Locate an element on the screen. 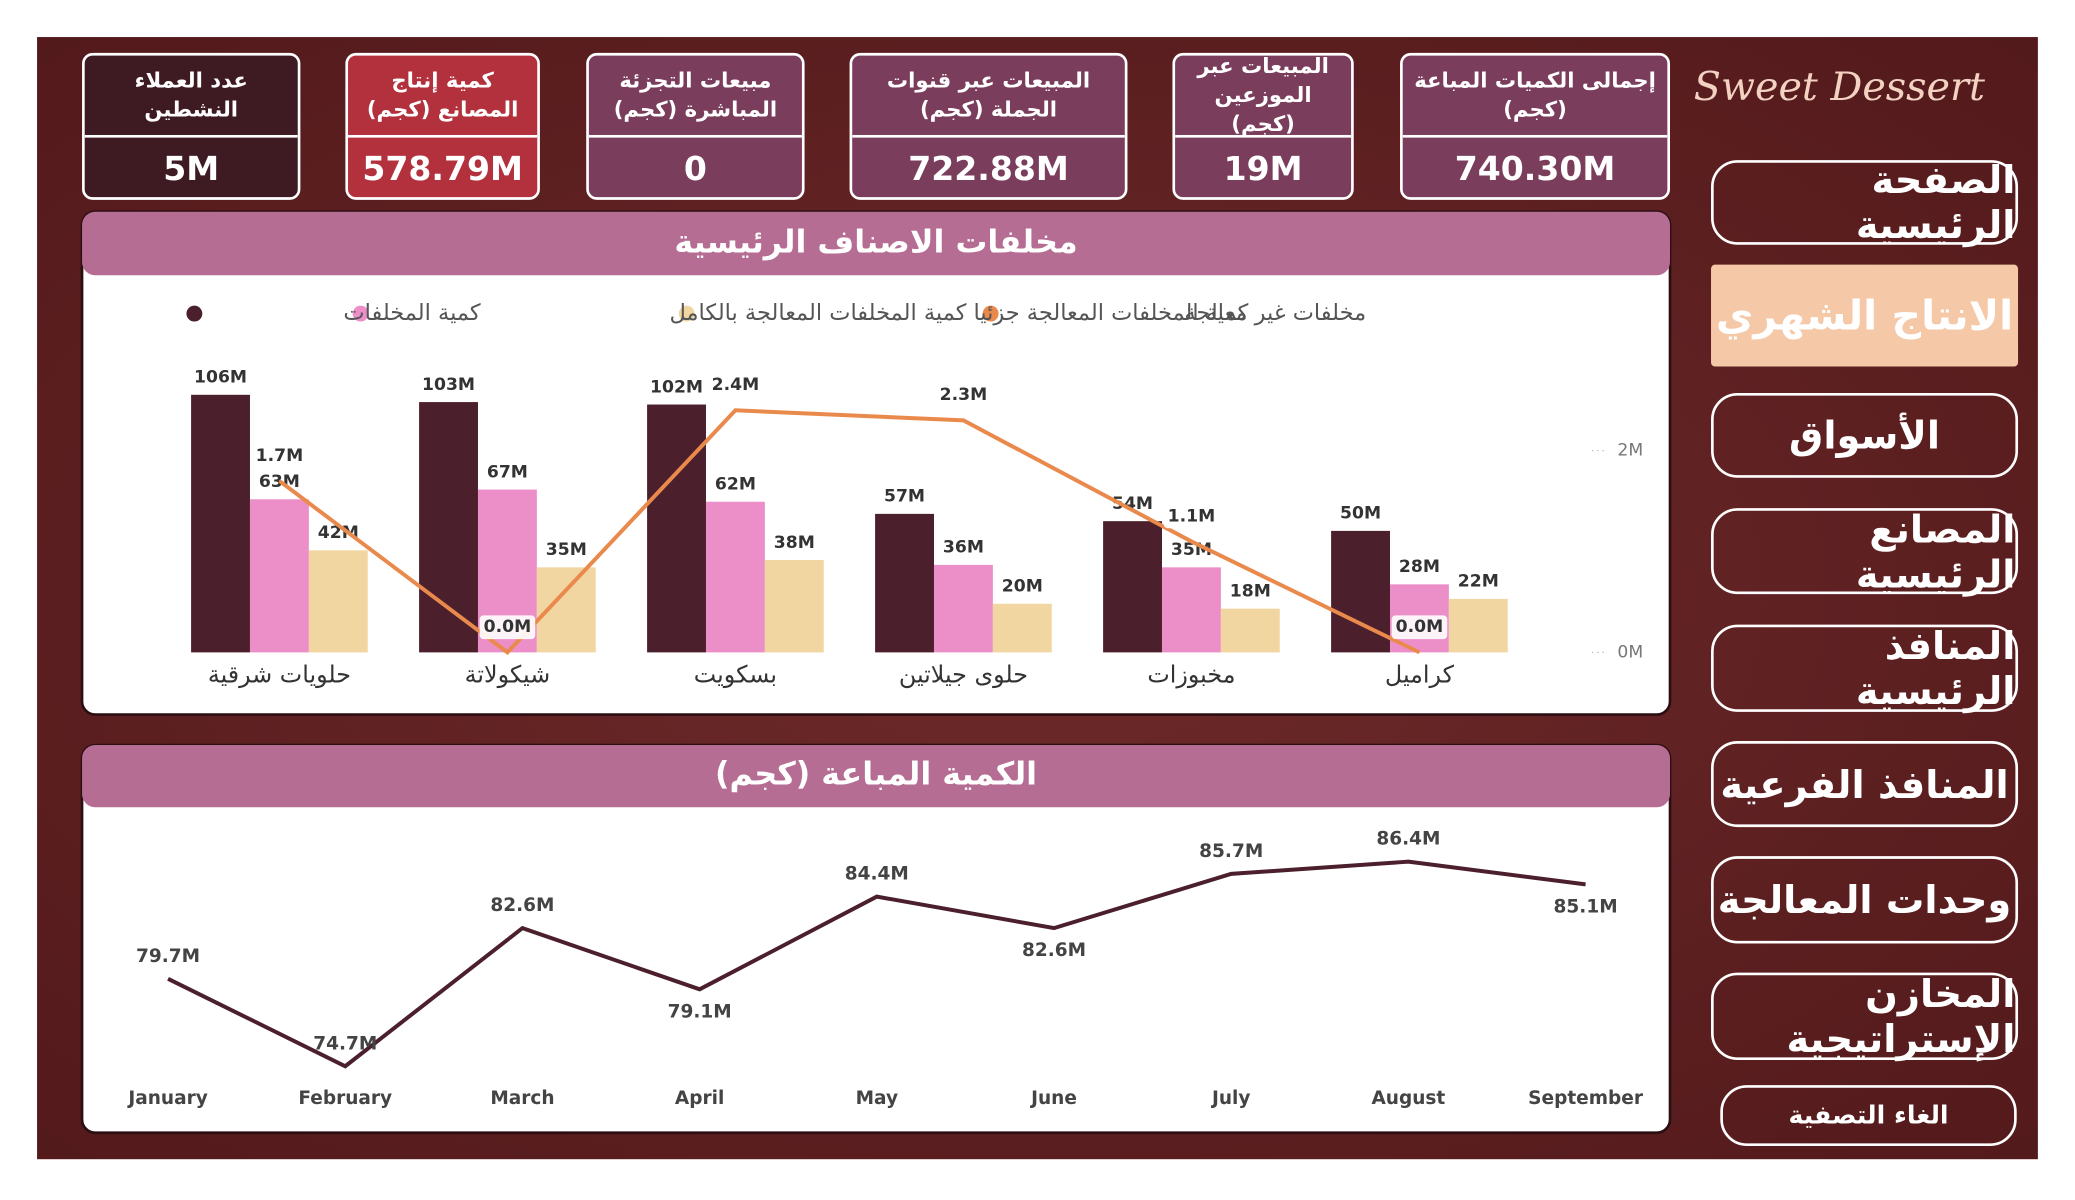 Image resolution: width=2075 pixels, height=1200 pixels. kpi-card: المبيعات عبر قنوات الجملة (كجم) 722.88M is located at coordinates (988, 126).